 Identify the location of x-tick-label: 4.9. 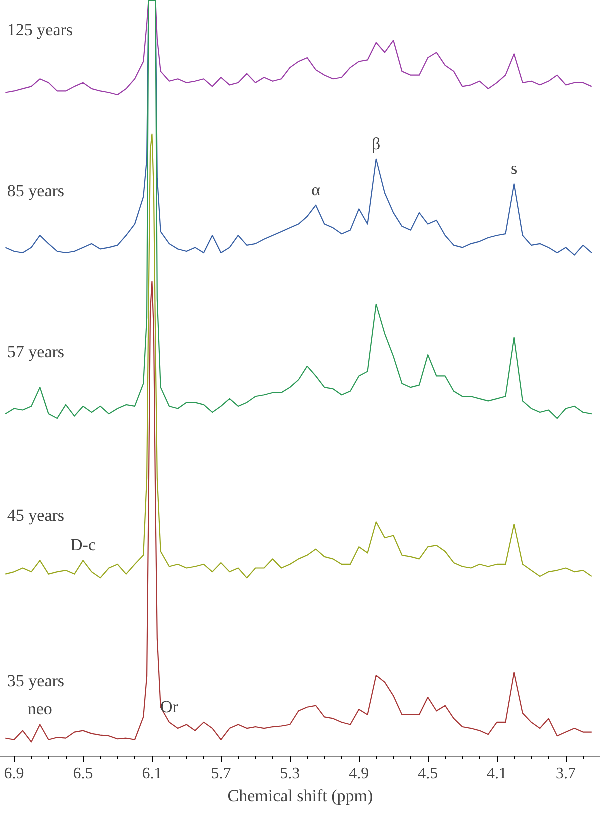
(359, 774).